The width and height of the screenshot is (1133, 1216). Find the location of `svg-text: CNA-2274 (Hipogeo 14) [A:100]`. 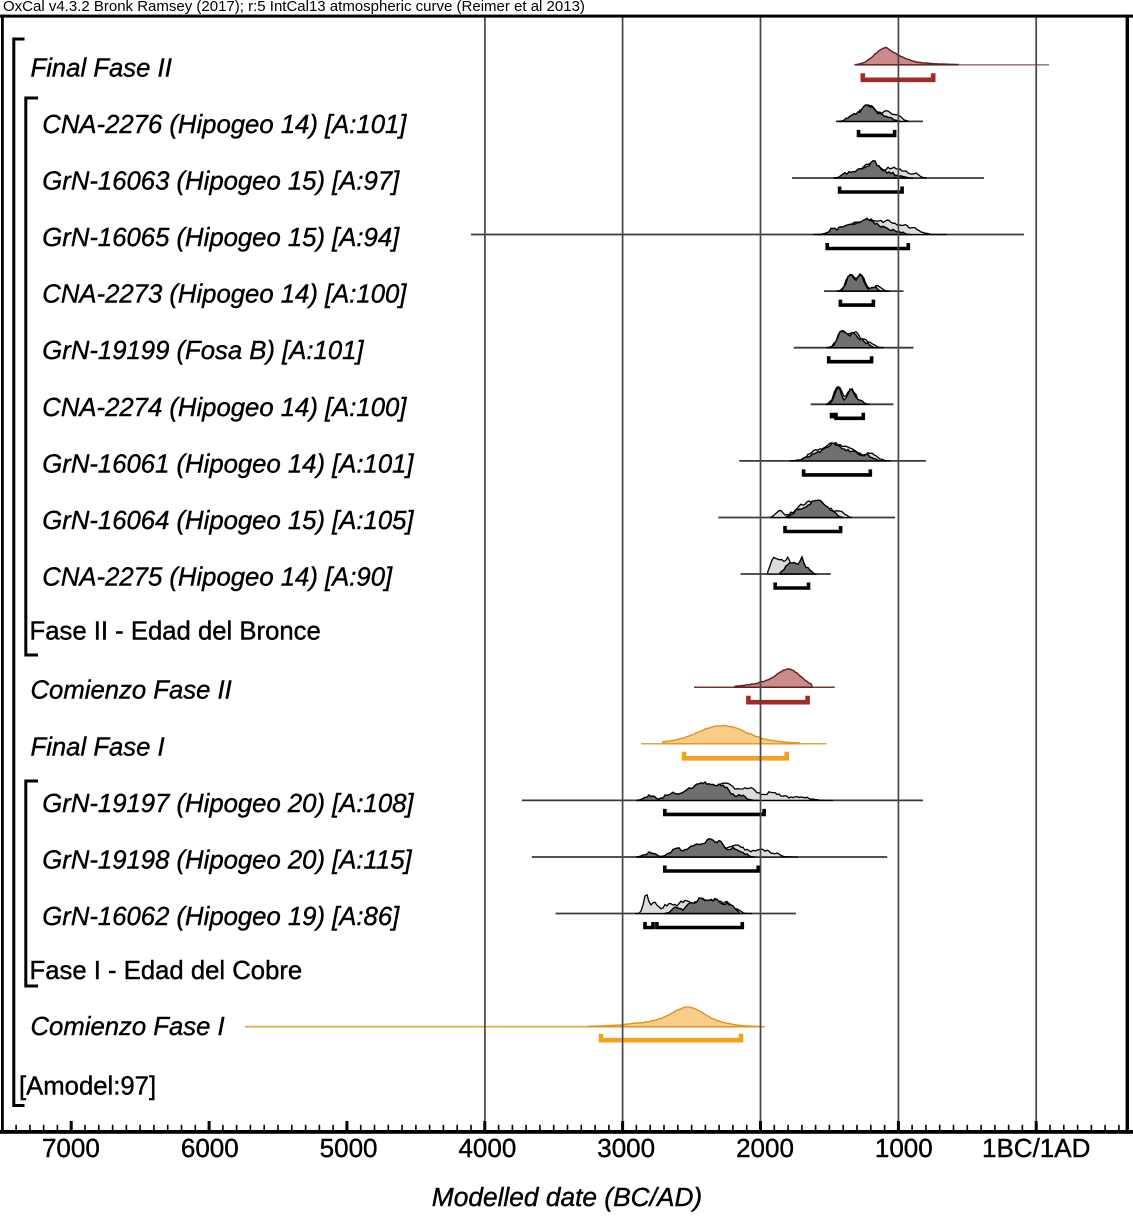

svg-text: CNA-2274 (Hipogeo 14) [A:100] is located at coordinates (224, 408).